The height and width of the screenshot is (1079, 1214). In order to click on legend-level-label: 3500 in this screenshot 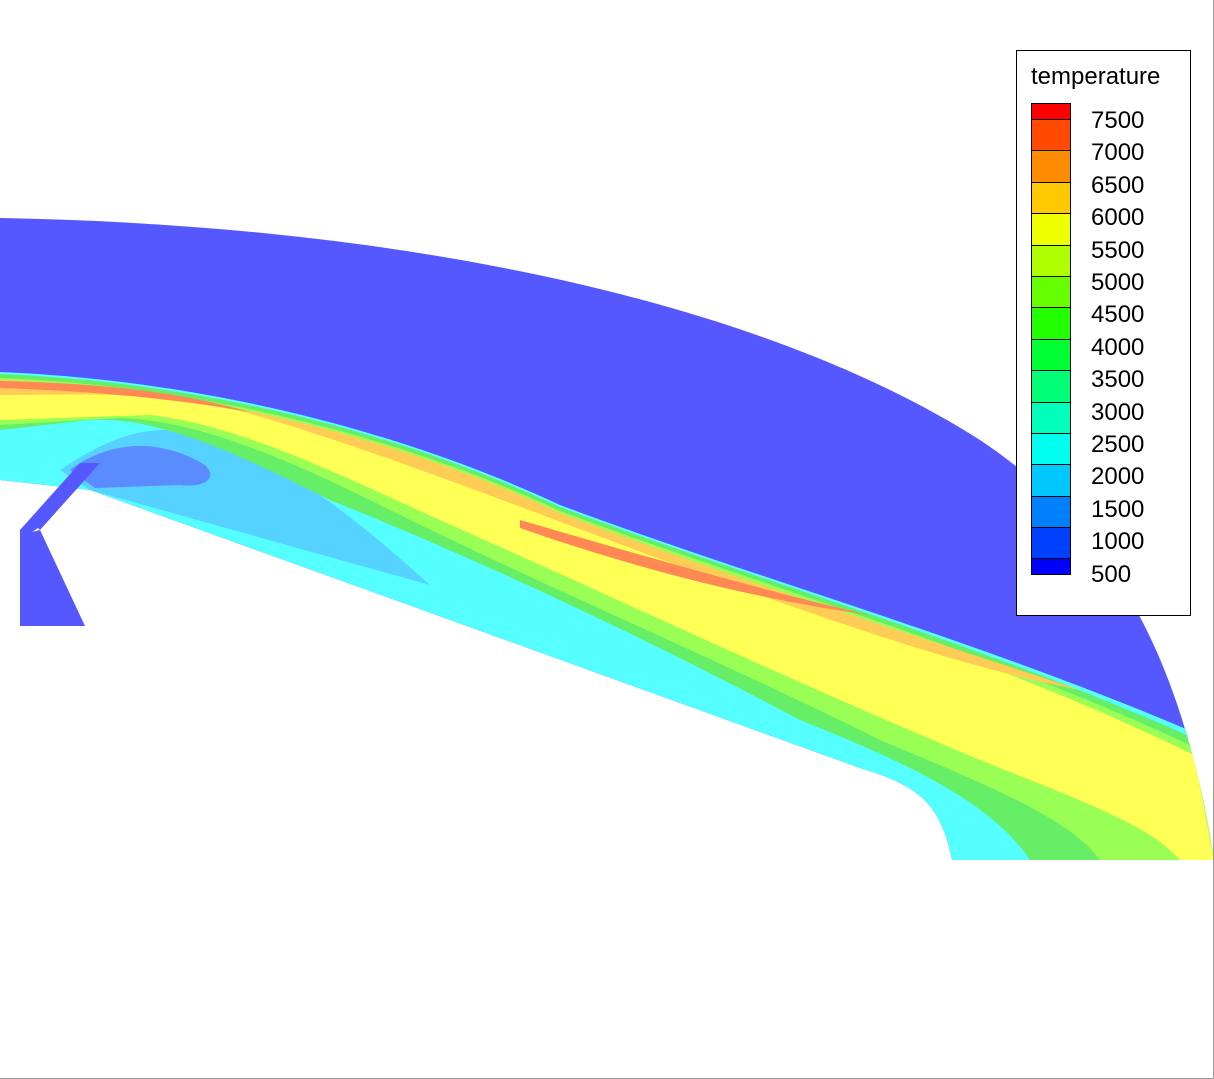, I will do `click(1118, 380)`.